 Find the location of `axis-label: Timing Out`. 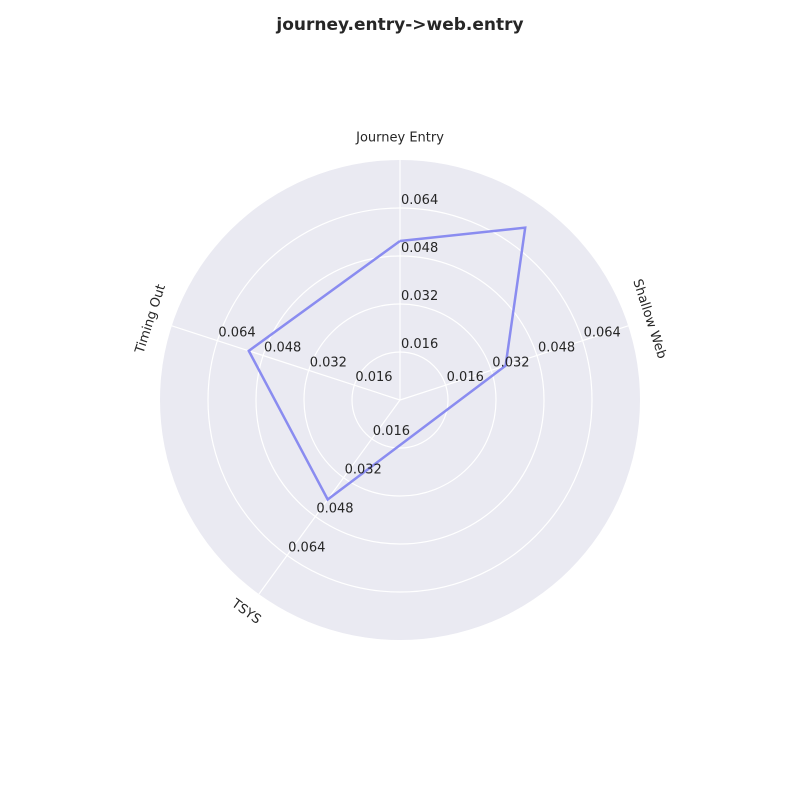

axis-label: Timing Out is located at coordinates (150, 320).